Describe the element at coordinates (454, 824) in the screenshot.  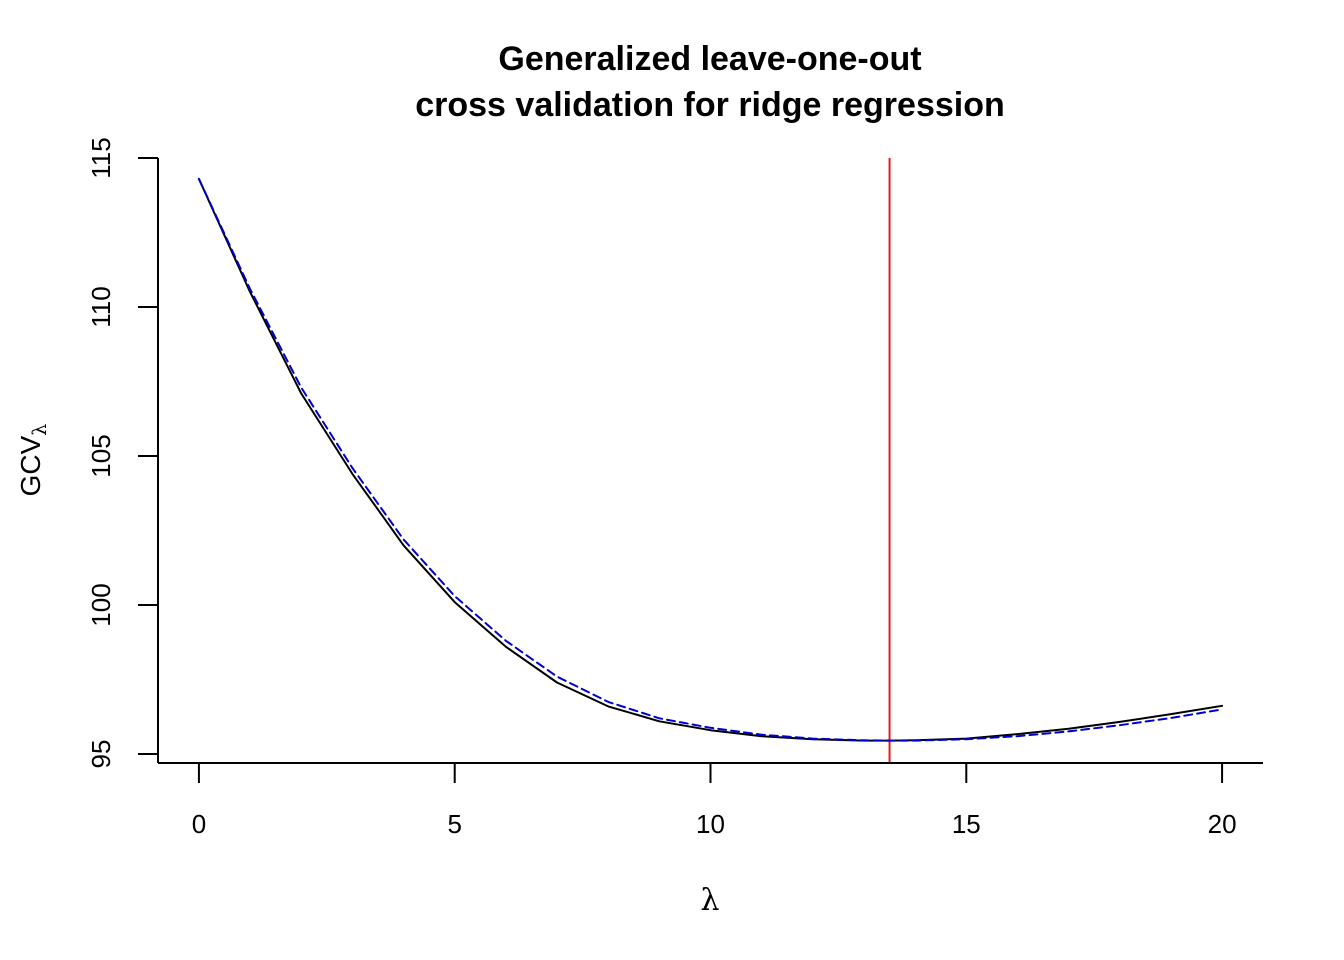
I see `x-tick-label: 5` at that location.